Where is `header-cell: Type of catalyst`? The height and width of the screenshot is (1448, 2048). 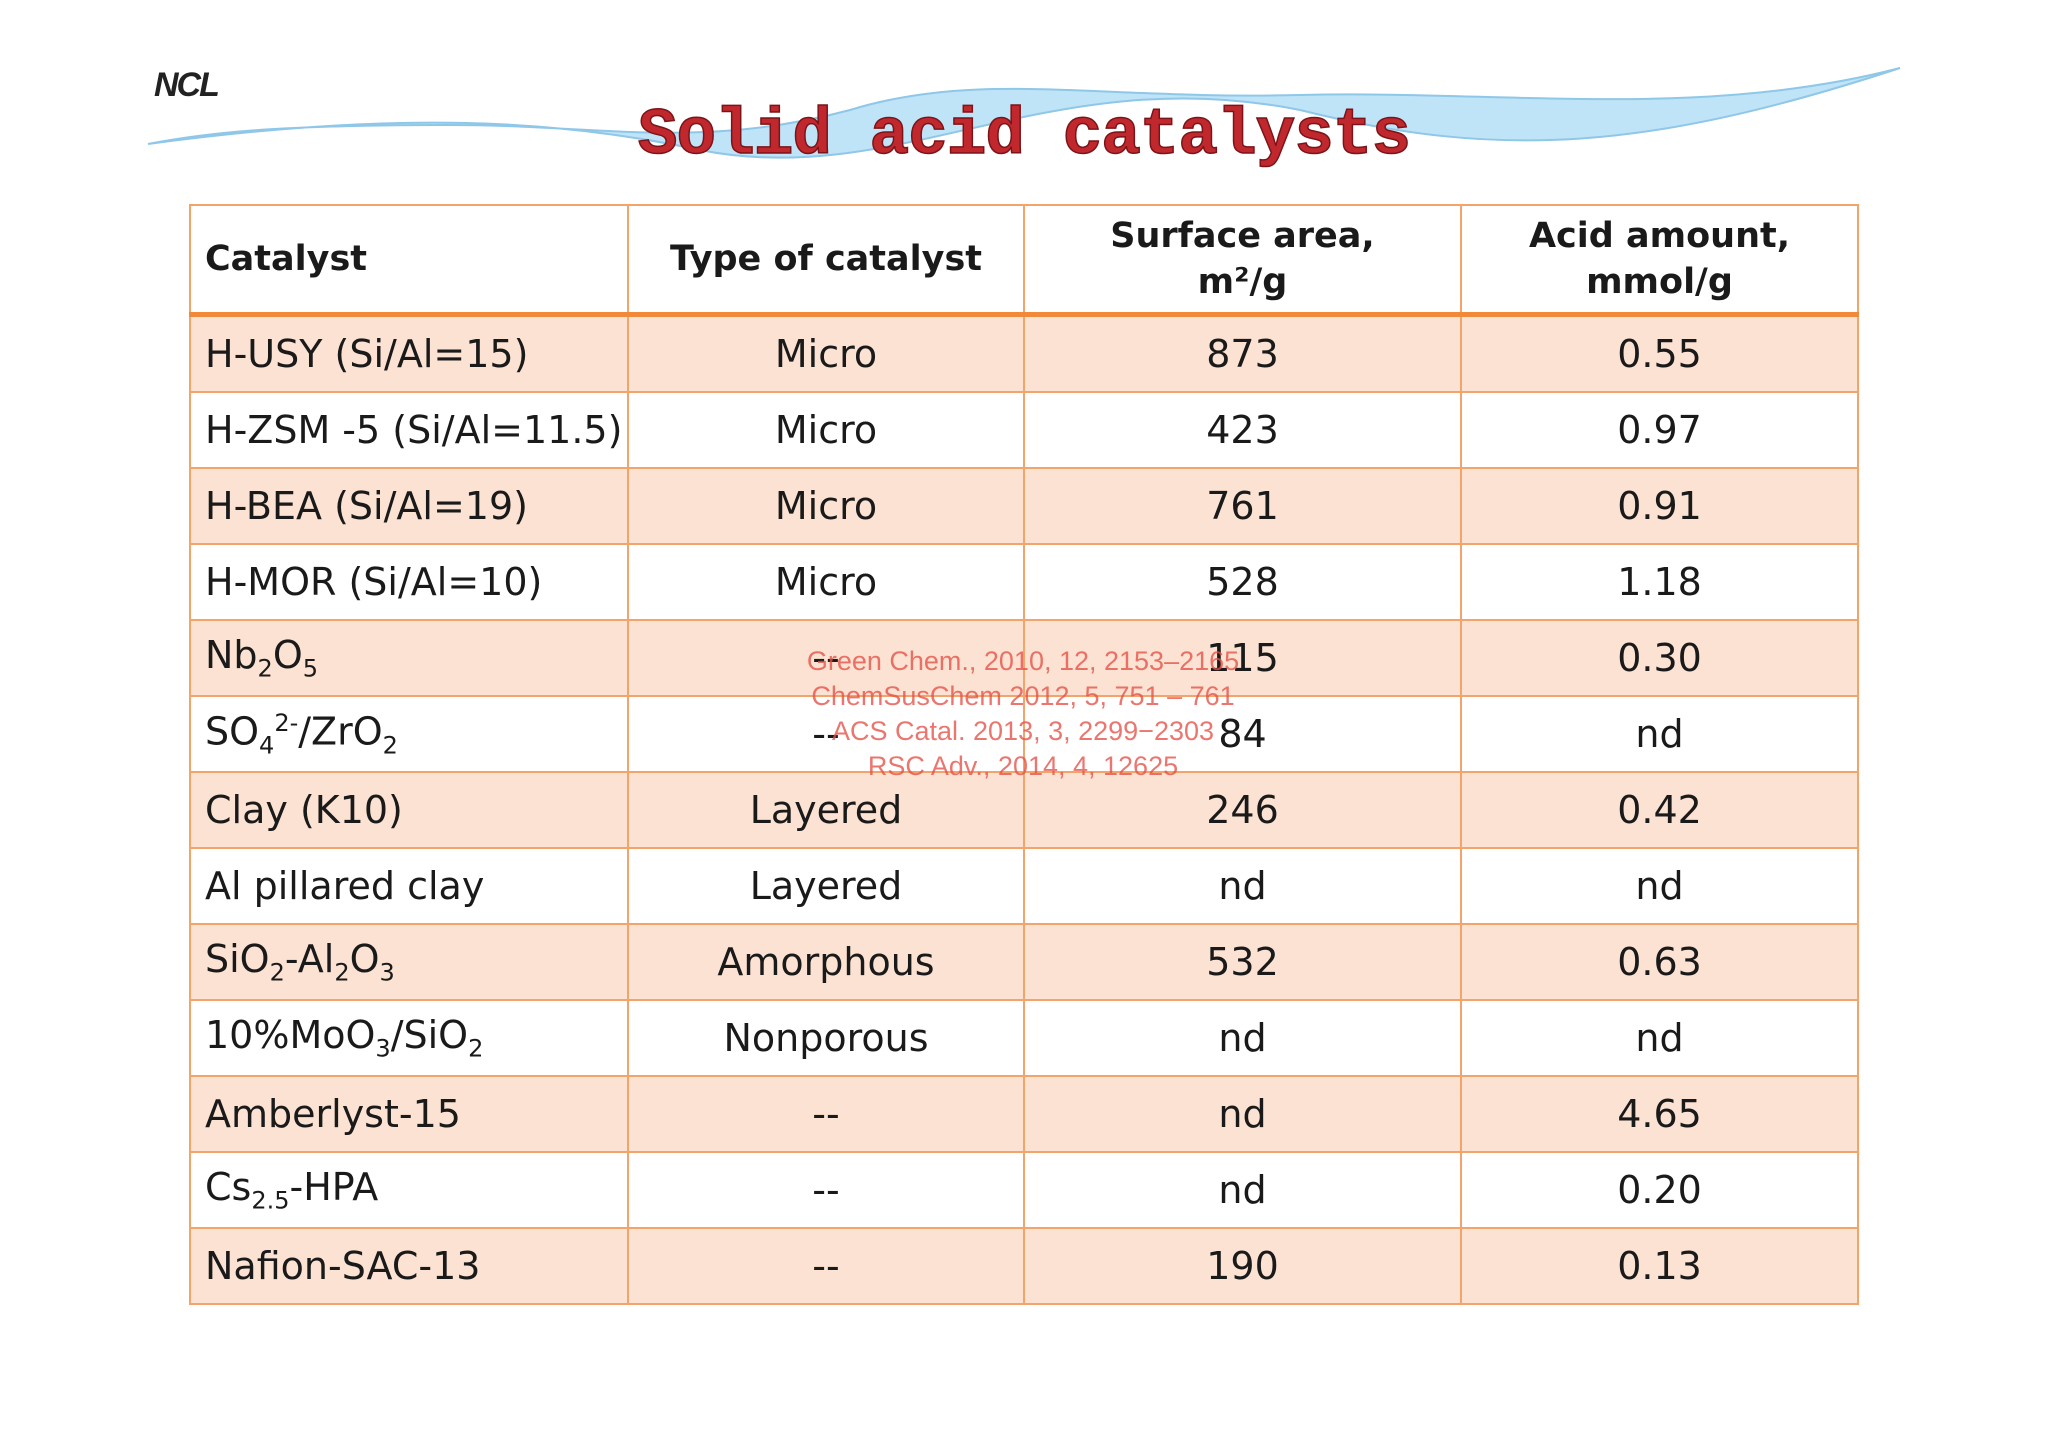
header-cell: Type of catalyst is located at coordinates (826, 260).